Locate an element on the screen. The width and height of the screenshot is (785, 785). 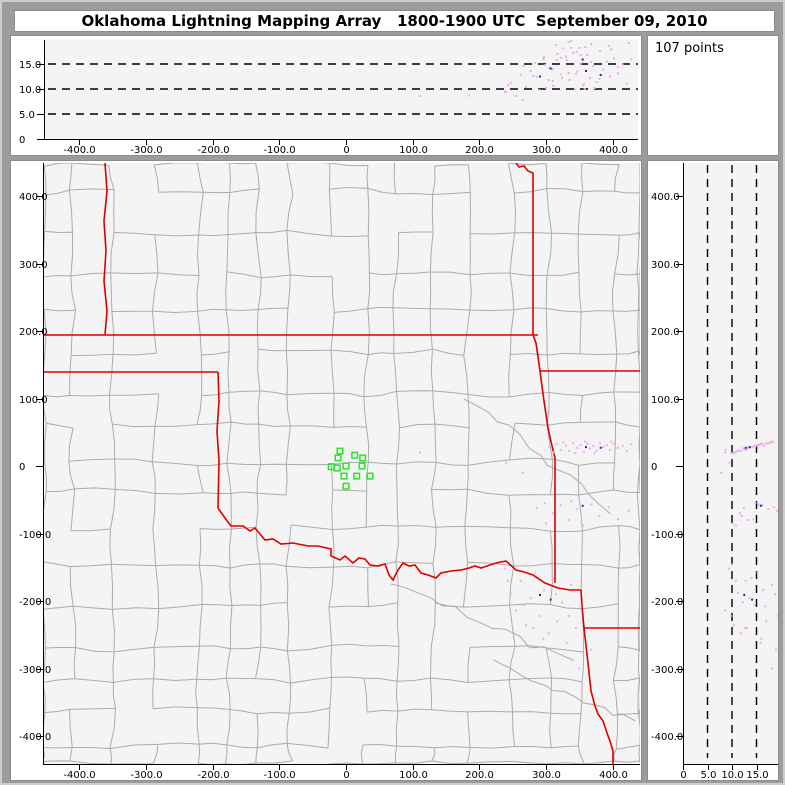
strike-points is located at coordinates (350, 468).